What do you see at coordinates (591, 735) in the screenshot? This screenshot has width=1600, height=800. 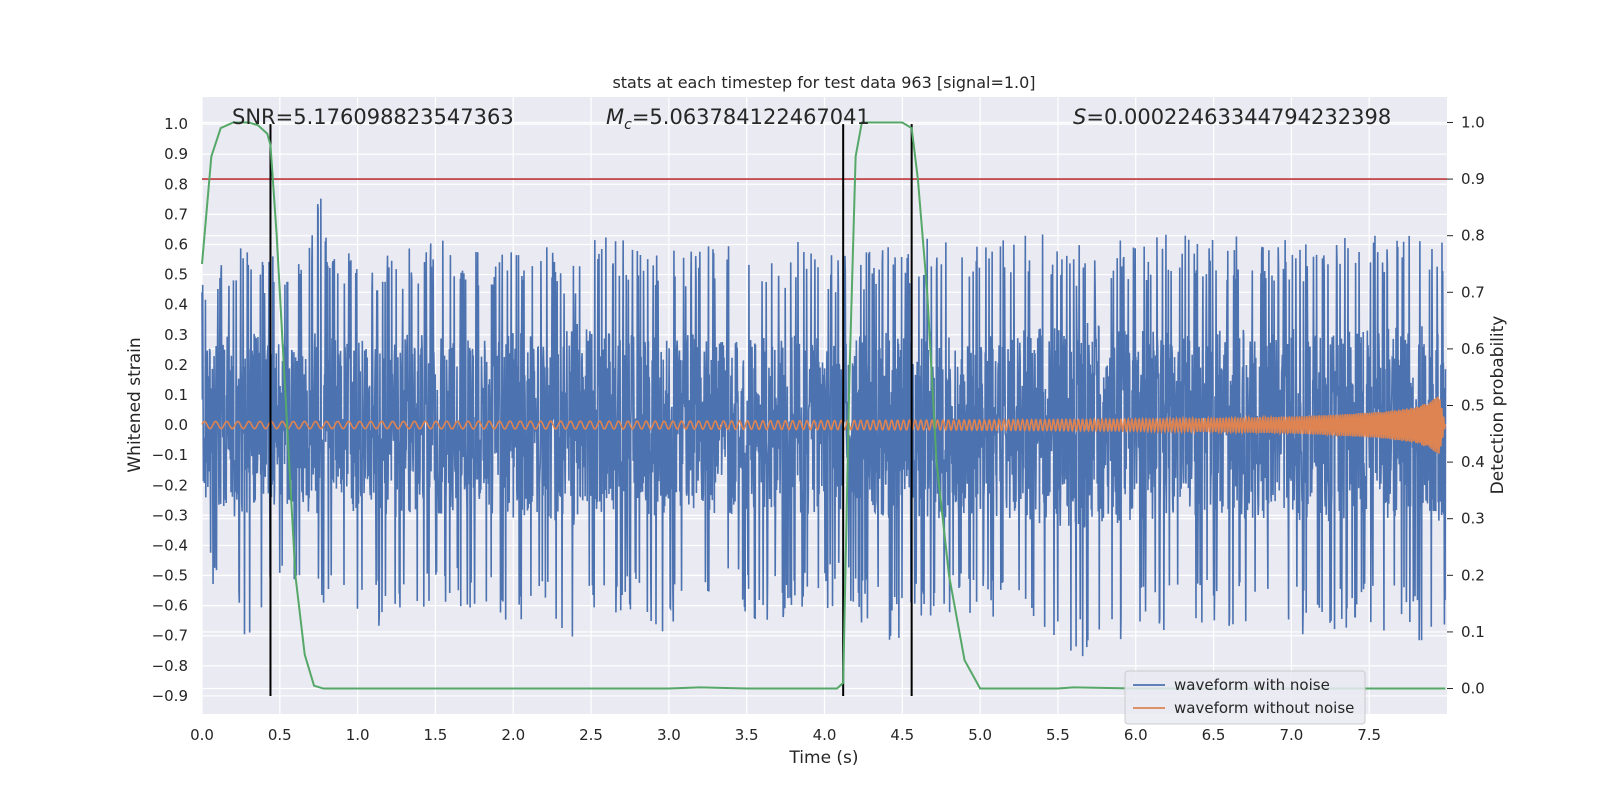 I see `x-tick-label: 2.5` at bounding box center [591, 735].